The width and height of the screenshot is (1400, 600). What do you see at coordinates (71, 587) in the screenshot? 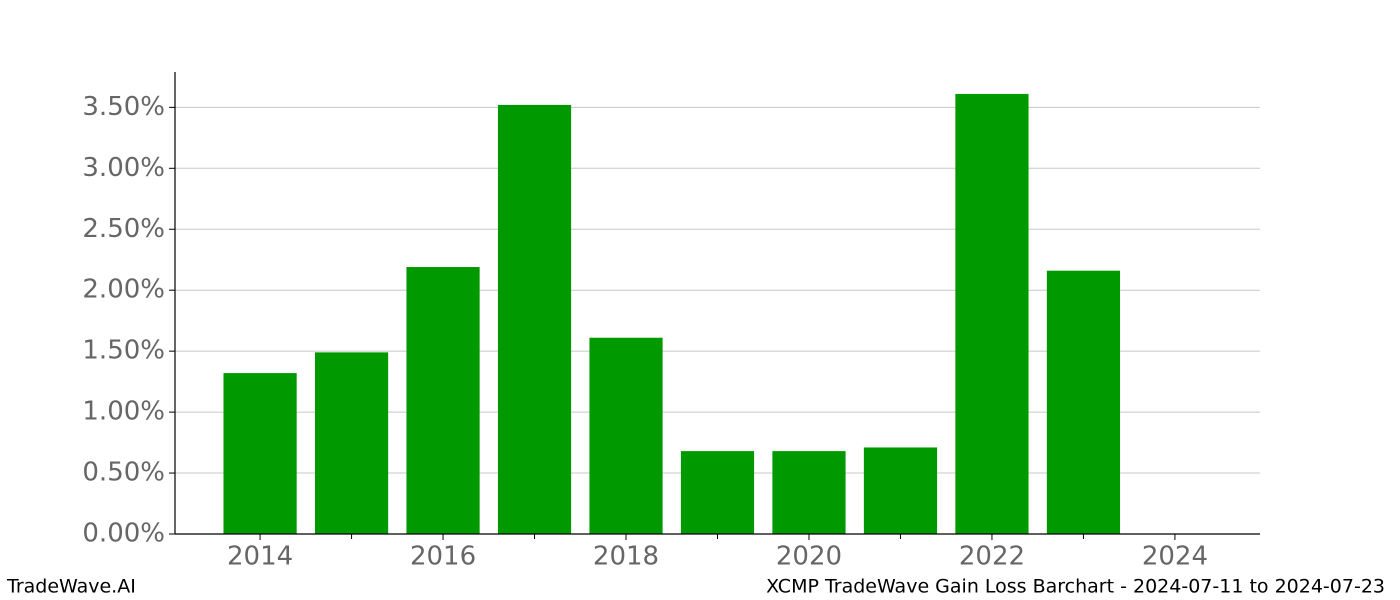
I see `footer-left: TradeWave.AI` at bounding box center [71, 587].